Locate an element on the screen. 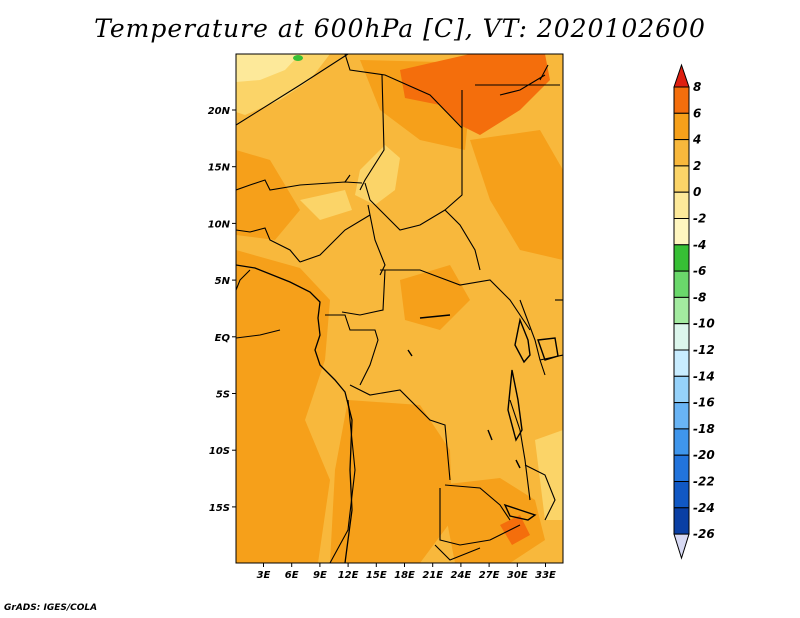  colorbar-label: 2 is located at coordinates (697, 166).